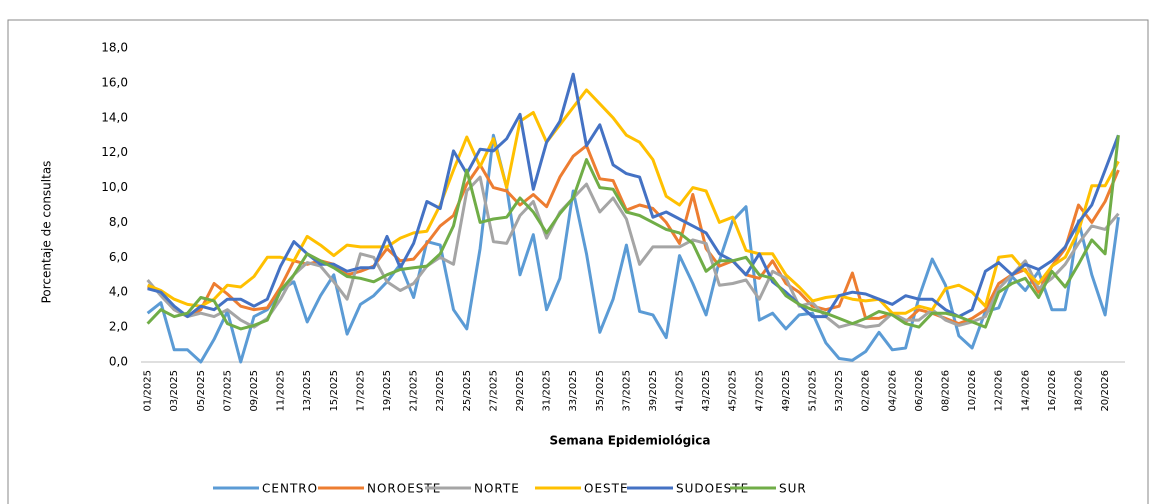 This screenshot has width=1150, height=504. What do you see at coordinates (360, 391) in the screenshot?
I see `x-tick-label: 17/2025` at bounding box center [360, 391].